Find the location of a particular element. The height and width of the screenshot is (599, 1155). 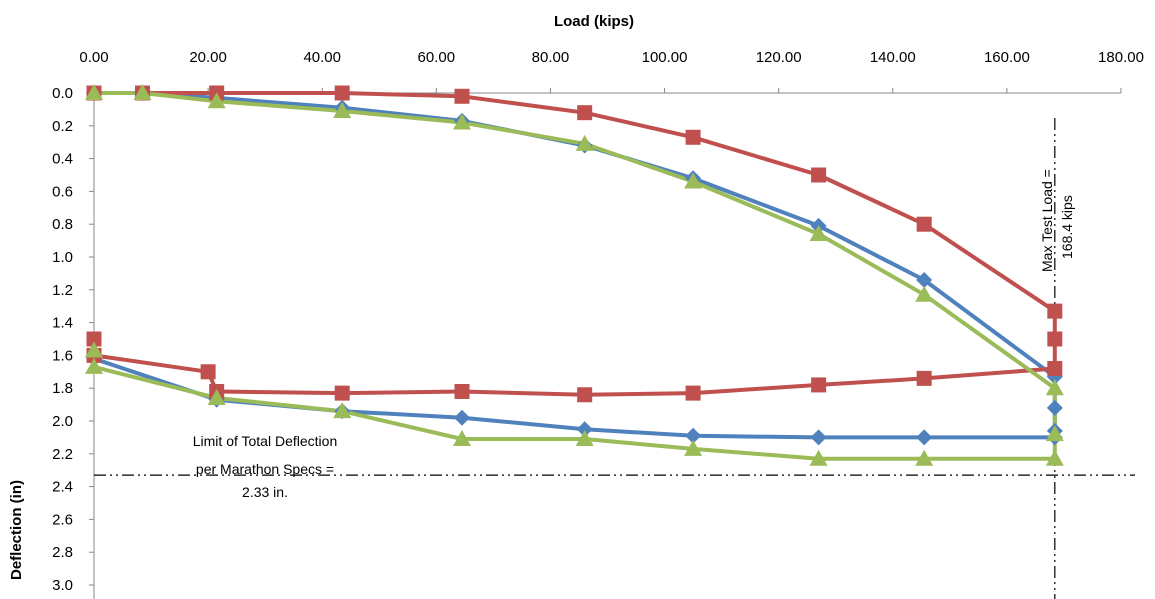

y-tick-label: 0.0 is located at coordinates (62, 93).